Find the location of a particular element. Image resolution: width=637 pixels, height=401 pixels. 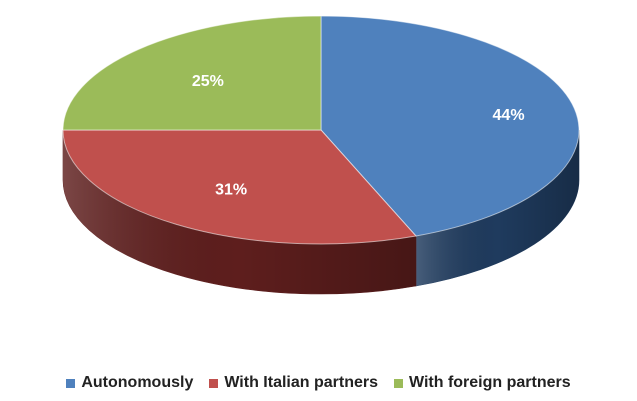

legend-item-foreign-partners: With foreign partners is located at coordinates (482, 383).